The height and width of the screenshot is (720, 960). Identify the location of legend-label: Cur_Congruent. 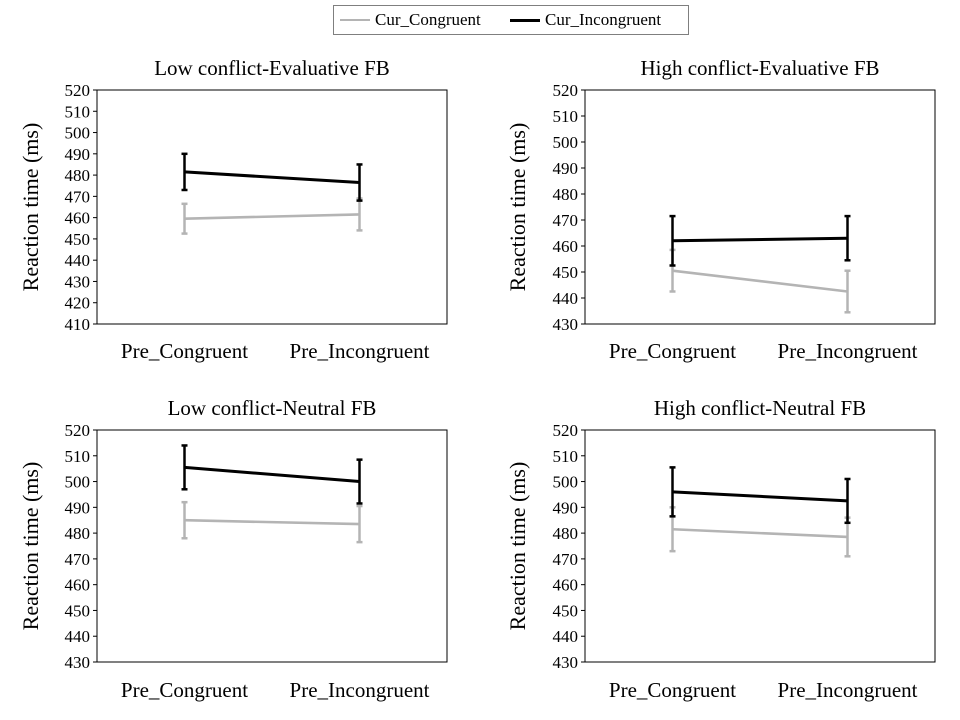
(428, 19).